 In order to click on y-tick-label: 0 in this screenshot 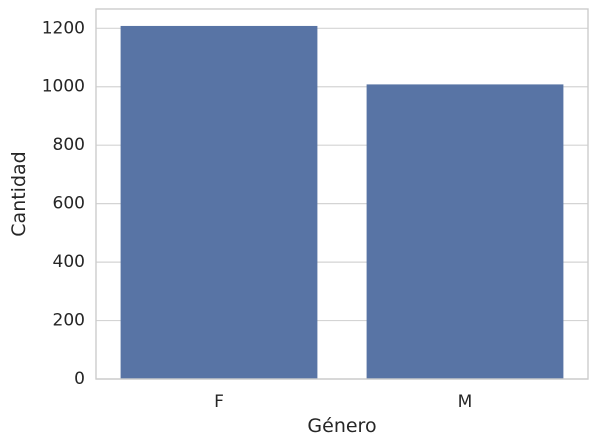, I will do `click(79, 379)`.